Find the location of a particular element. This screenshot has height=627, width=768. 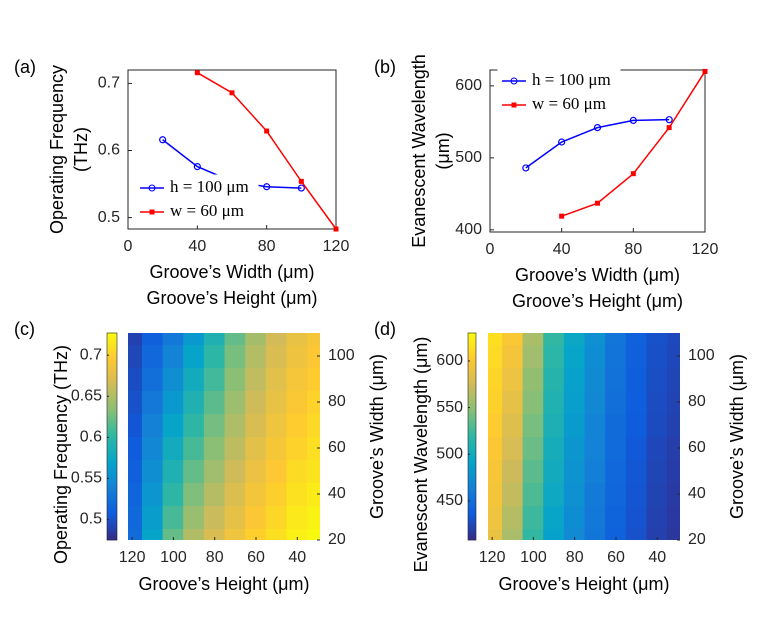

y2-axis-label: Groove’s Width (μm) is located at coordinates (737, 436).